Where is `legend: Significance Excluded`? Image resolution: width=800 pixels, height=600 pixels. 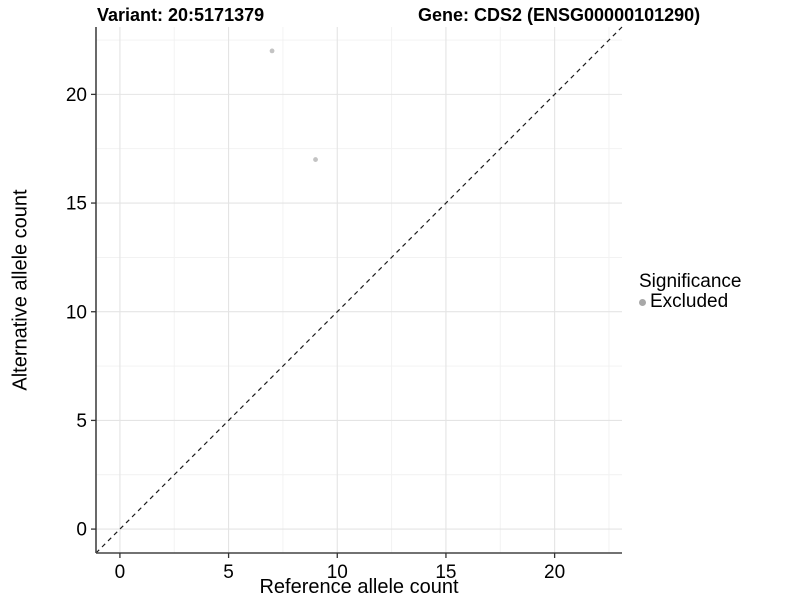 legend: Significance Excluded is located at coordinates (690, 292).